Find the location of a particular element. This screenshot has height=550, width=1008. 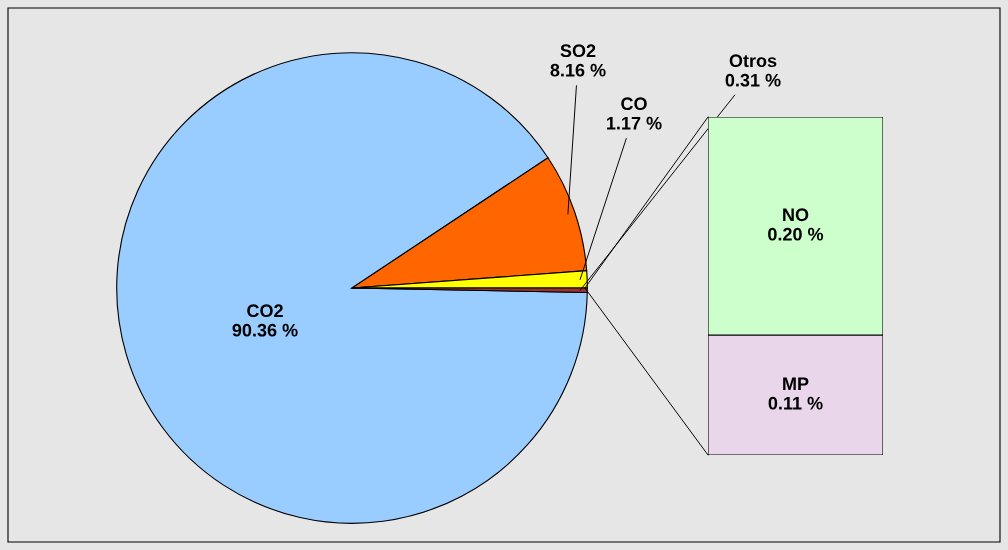

series-label: NO is located at coordinates (796, 215).